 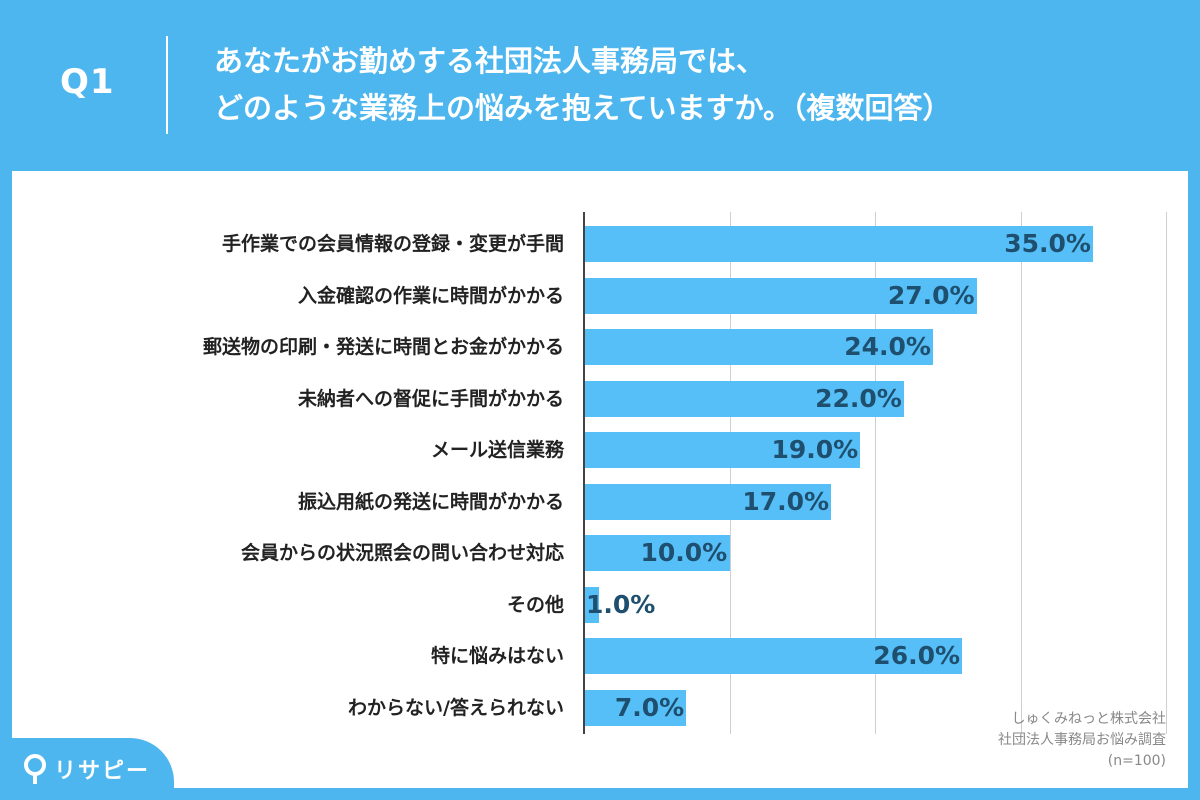 I want to click on question-line-1: あなたがお勤めする社団法人事務局では、, so click(x=490, y=61).